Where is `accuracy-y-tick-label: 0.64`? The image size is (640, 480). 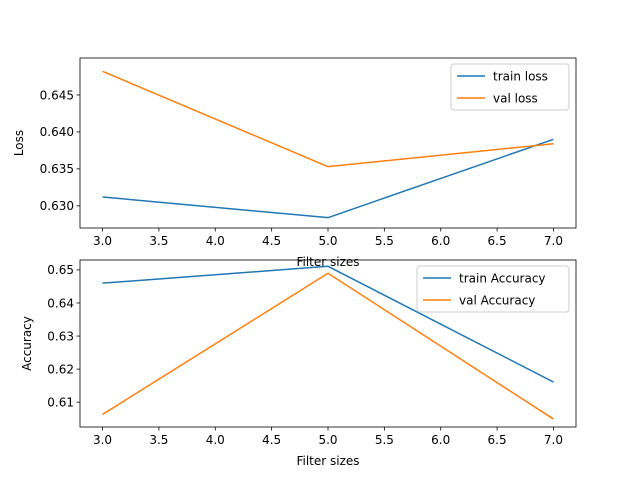
accuracy-y-tick-label: 0.64 is located at coordinates (60, 303).